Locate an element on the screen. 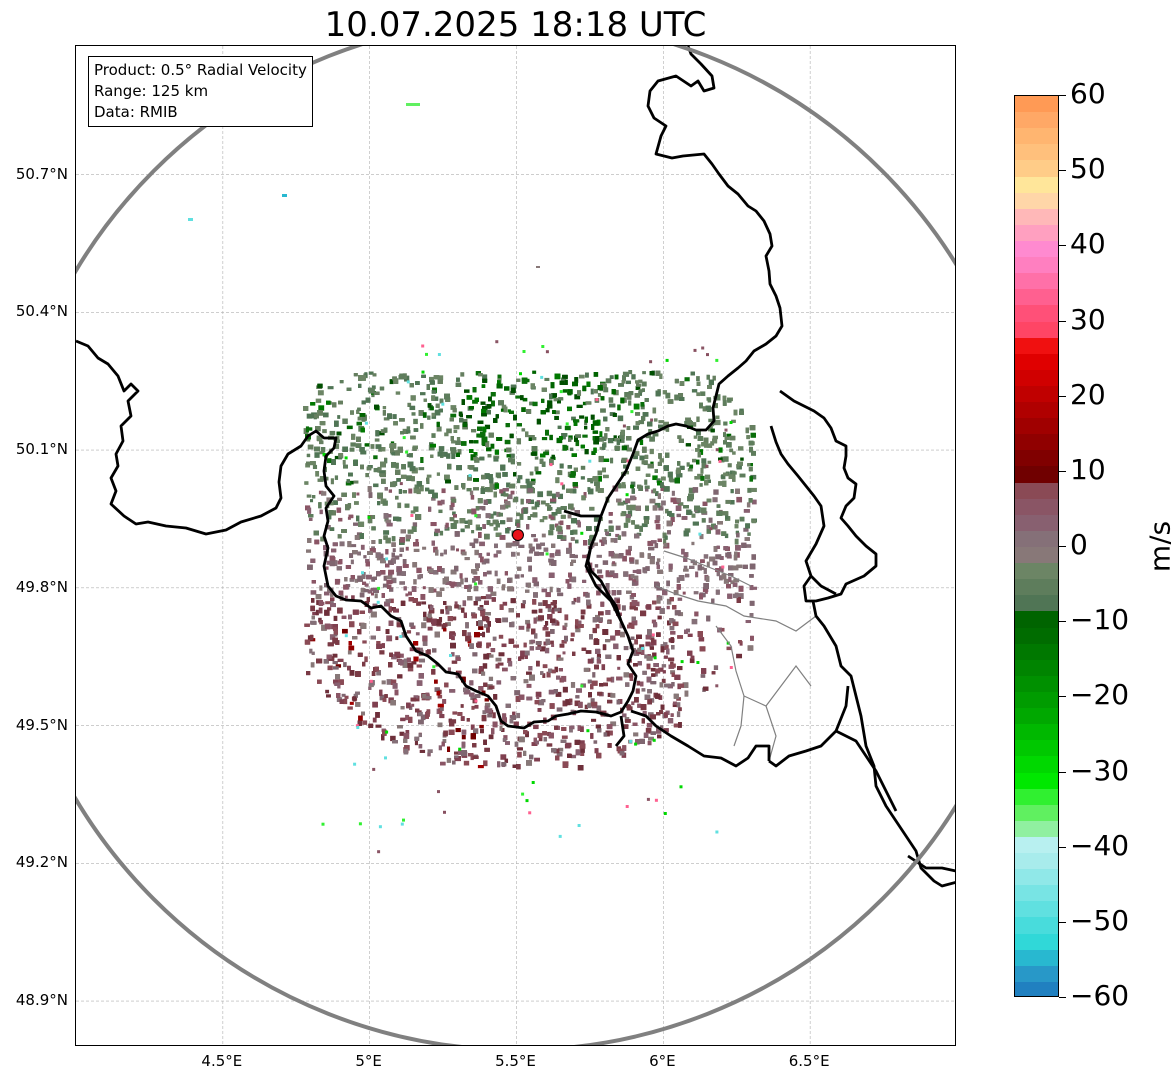 The width and height of the screenshot is (1171, 1081). colorbar-tick-label: 50 is located at coordinates (1088, 169).